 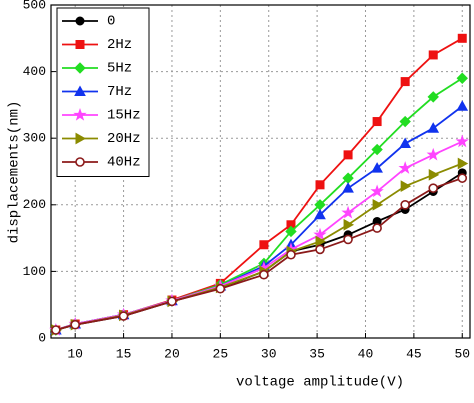 What do you see at coordinates (42, 337) in the screenshot?
I see `y-tick-label: 0` at bounding box center [42, 337].